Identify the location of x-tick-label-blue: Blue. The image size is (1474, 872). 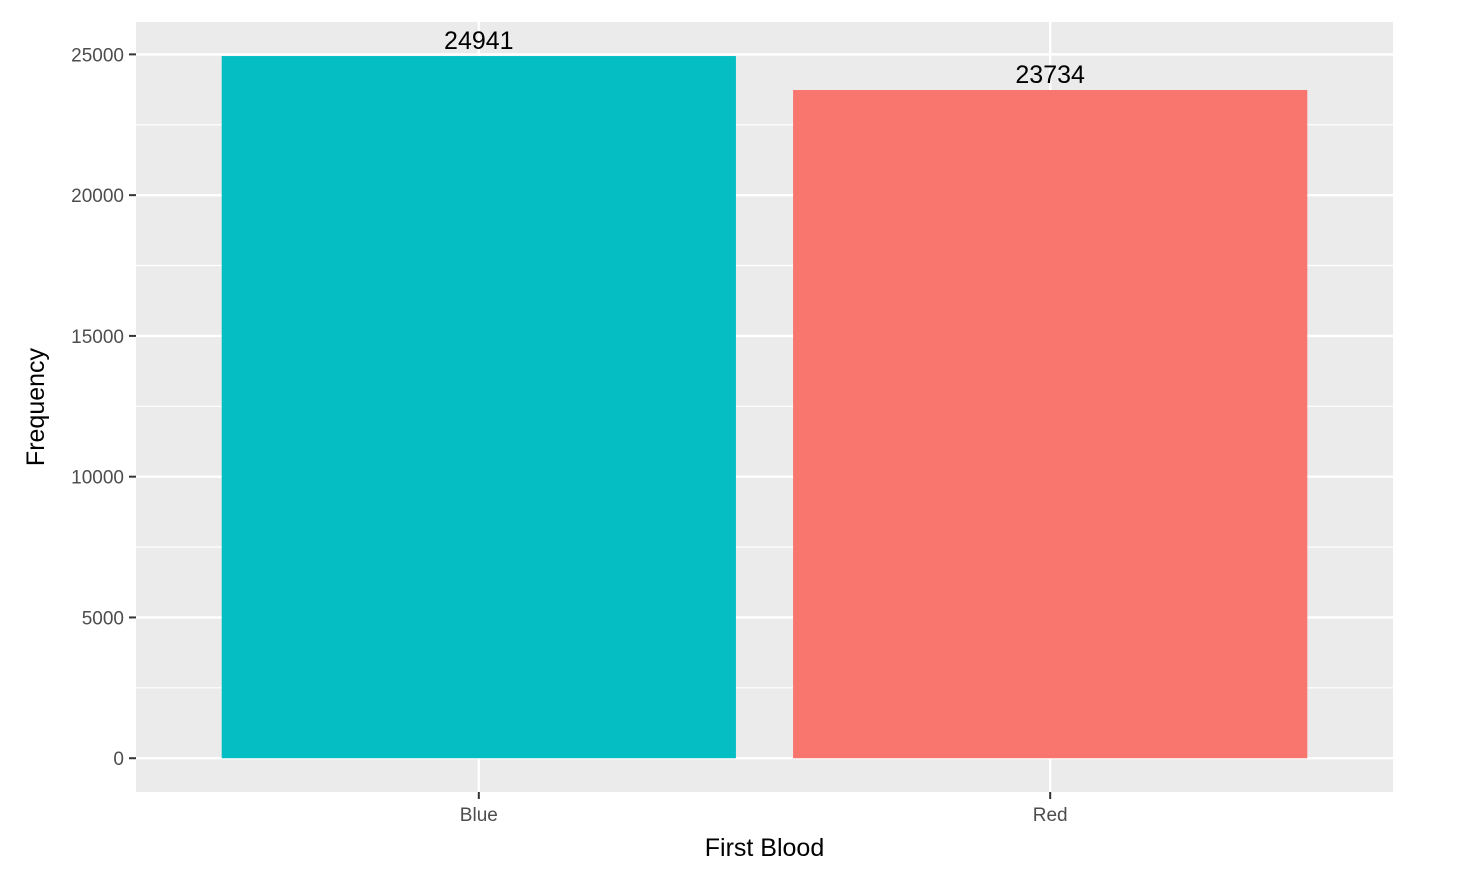
(479, 815).